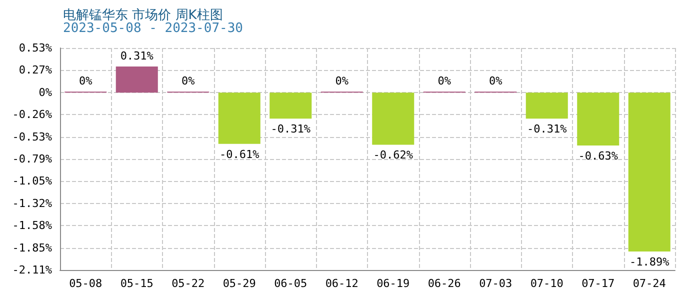 This screenshot has width=700, height=300. Describe the element at coordinates (85, 283) in the screenshot. I see `x-tick-label: 05-08` at that location.